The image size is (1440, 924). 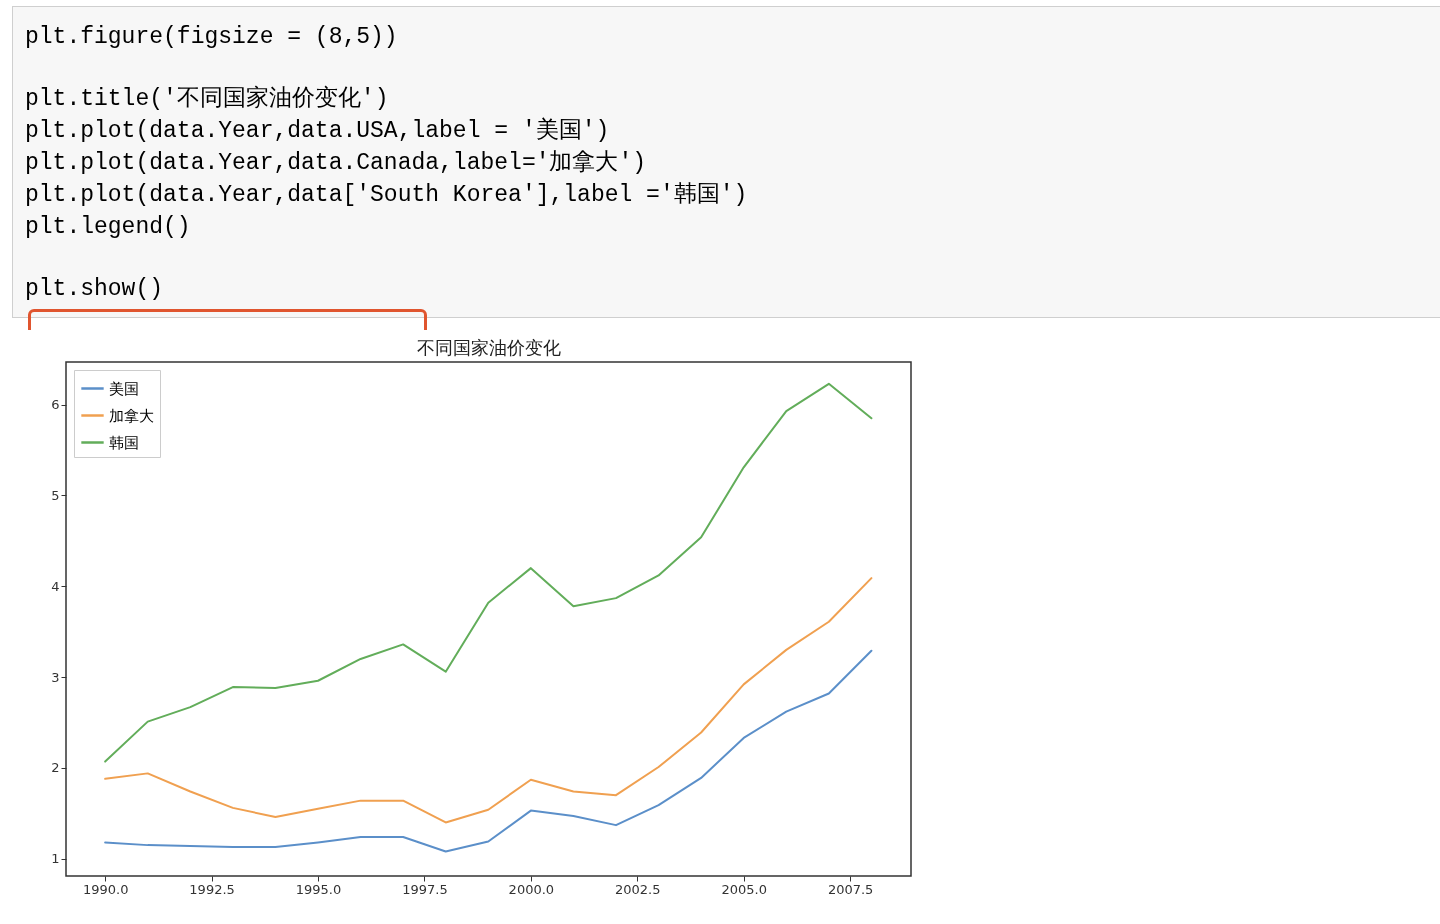 I want to click on y-tick-label: 1, so click(x=55, y=859).